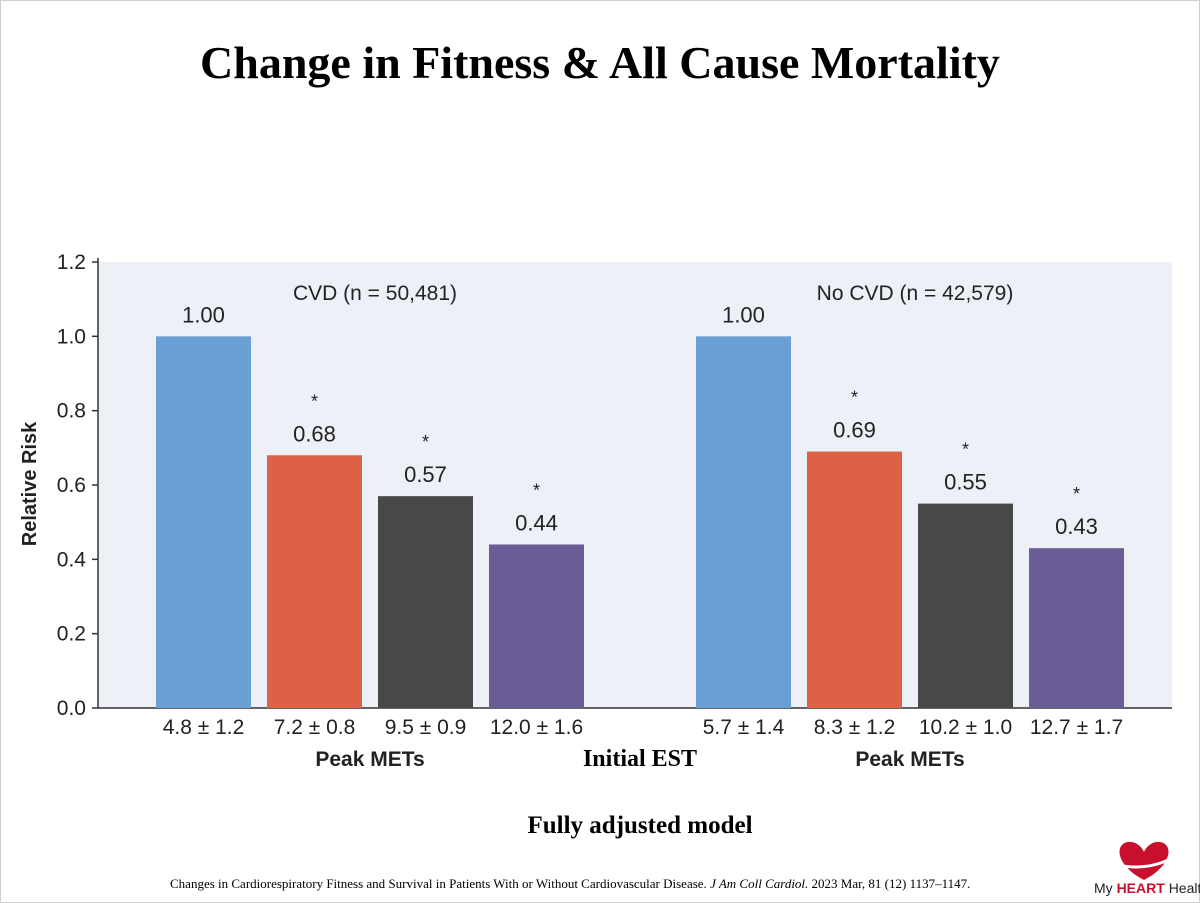 Image resolution: width=1200 pixels, height=903 pixels. What do you see at coordinates (30, 483) in the screenshot?
I see `y-axis-label: Relative Risk` at bounding box center [30, 483].